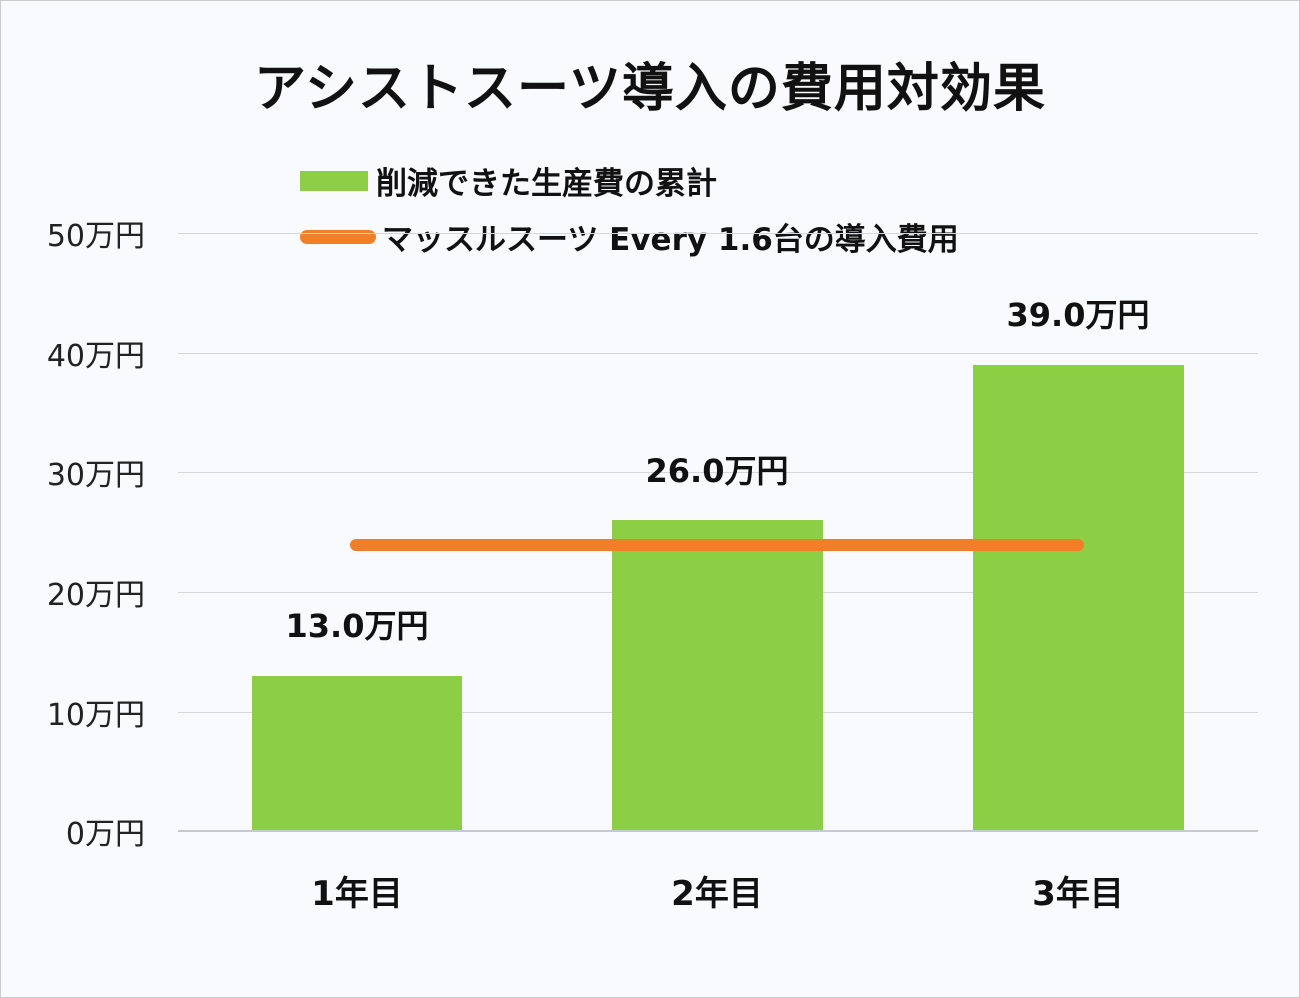  What do you see at coordinates (717, 894) in the screenshot?
I see `x-tick-label: 2年目` at bounding box center [717, 894].